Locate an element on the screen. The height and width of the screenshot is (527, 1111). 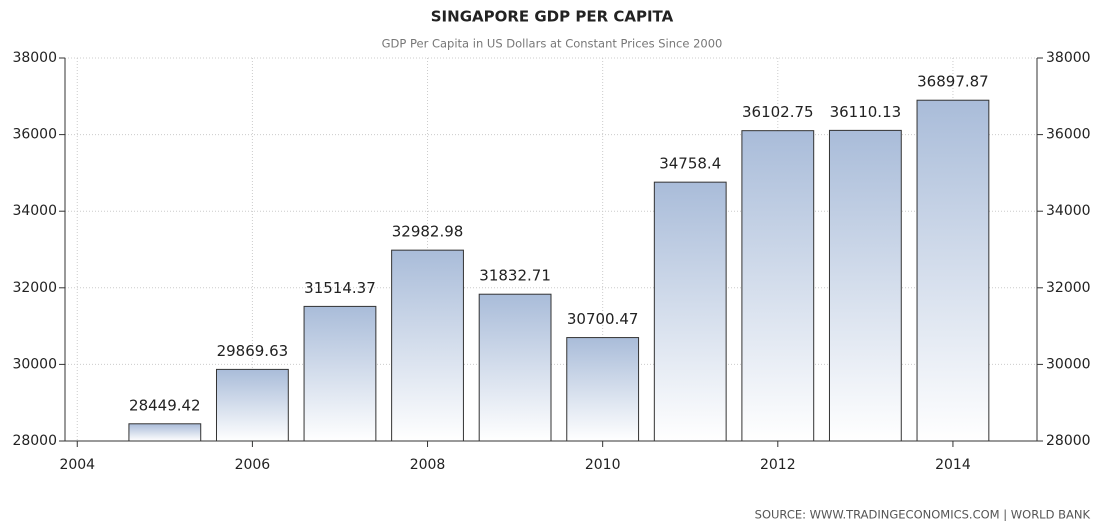
y2-tick-label: 28000 is located at coordinates (1068, 441).